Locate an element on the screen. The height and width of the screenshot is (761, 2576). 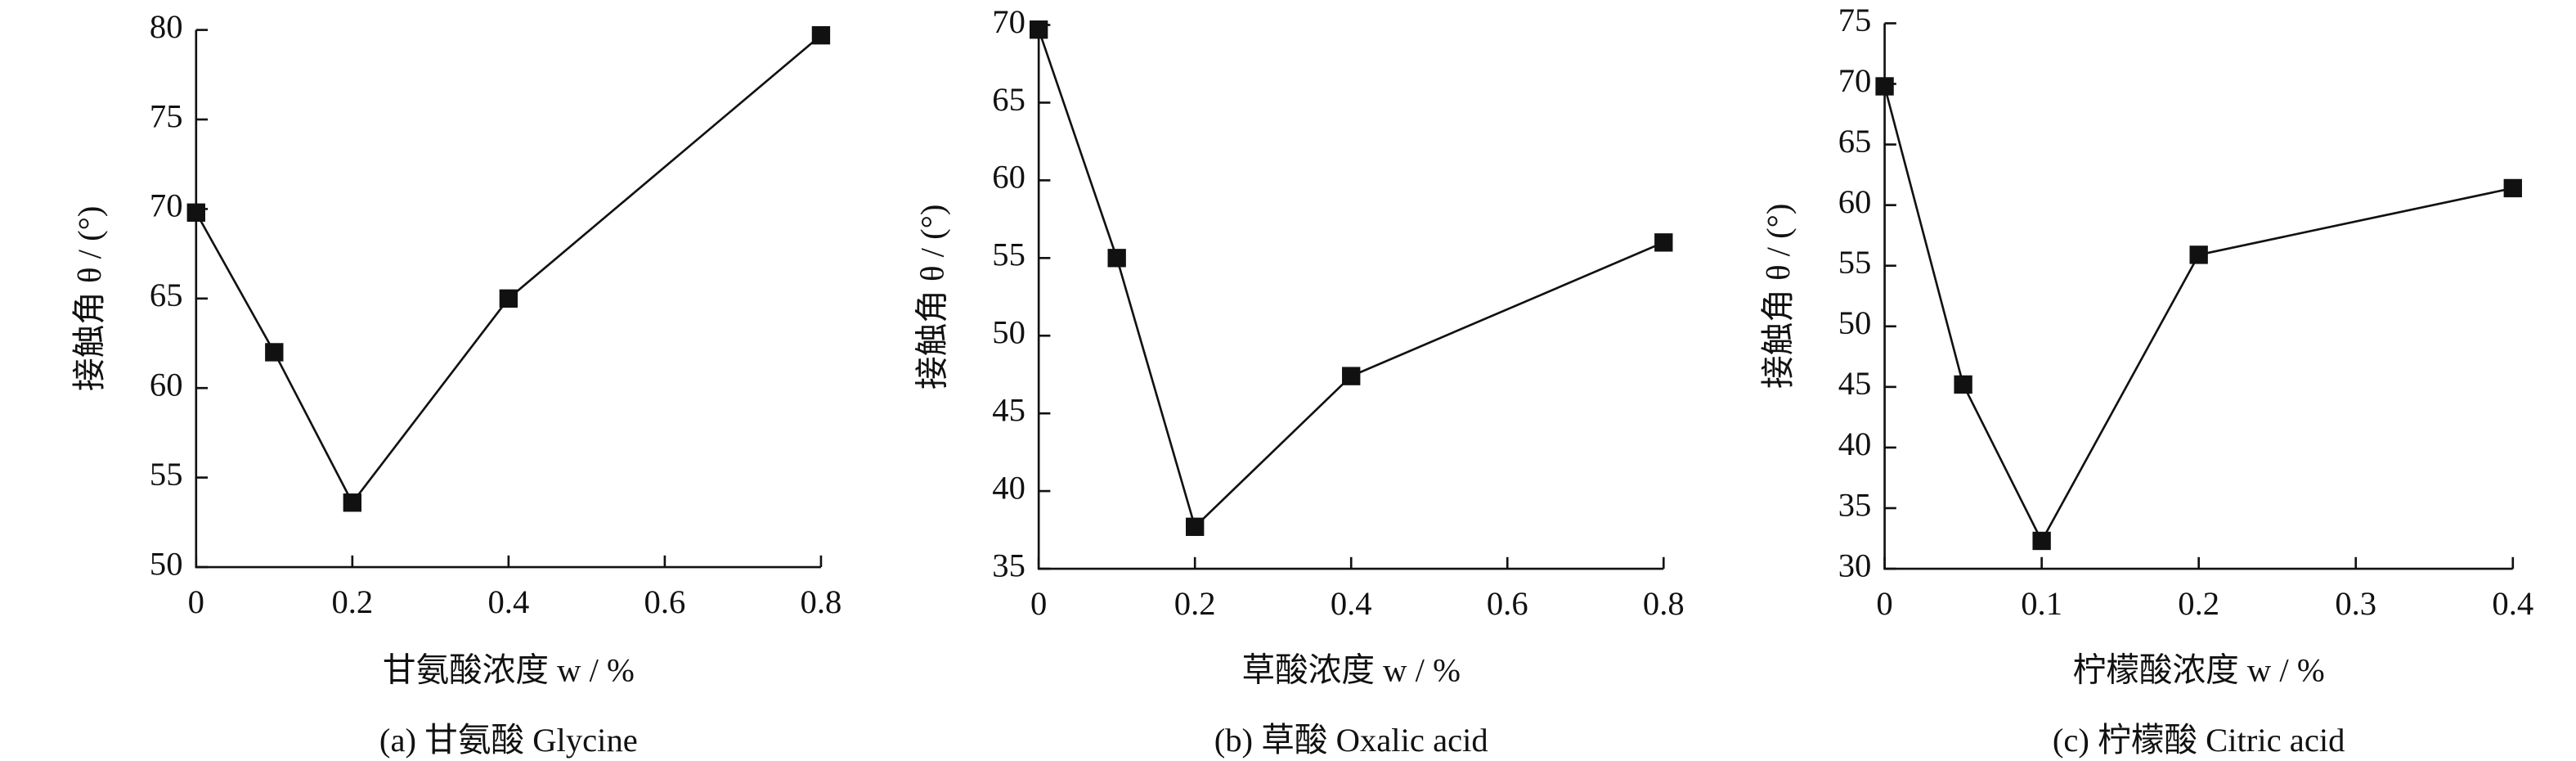
caption: (b) 草酸 Oxalic acid is located at coordinates (1351, 740).